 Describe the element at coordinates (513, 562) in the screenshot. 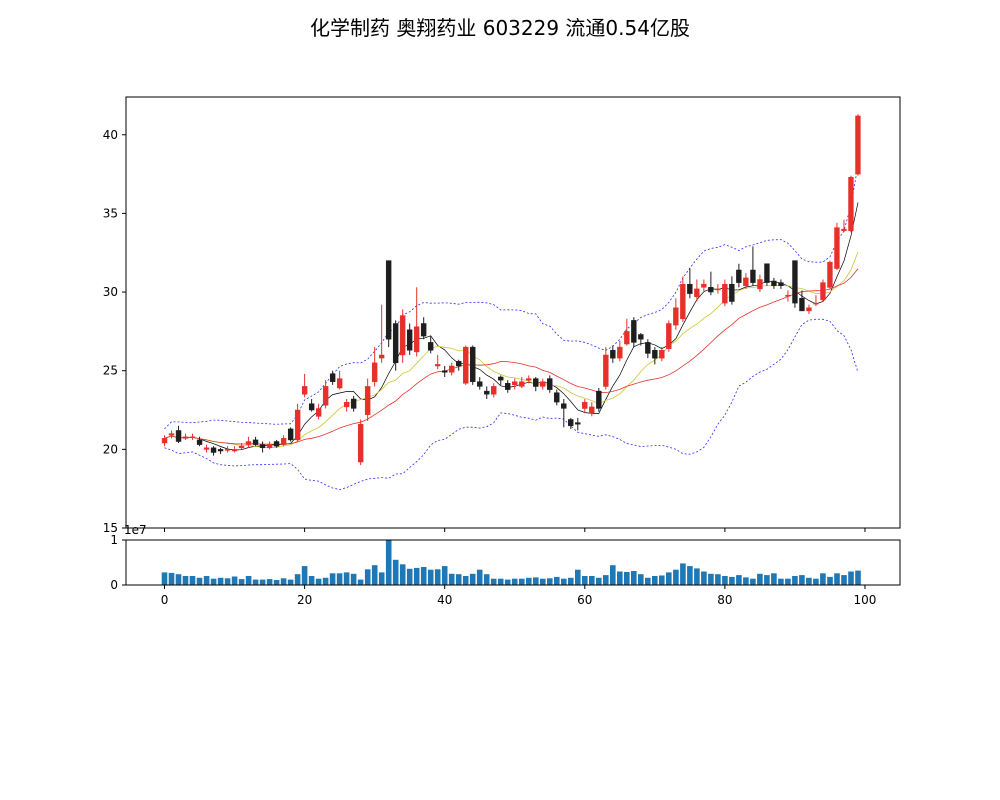

I see `volume-axes-frame` at that location.